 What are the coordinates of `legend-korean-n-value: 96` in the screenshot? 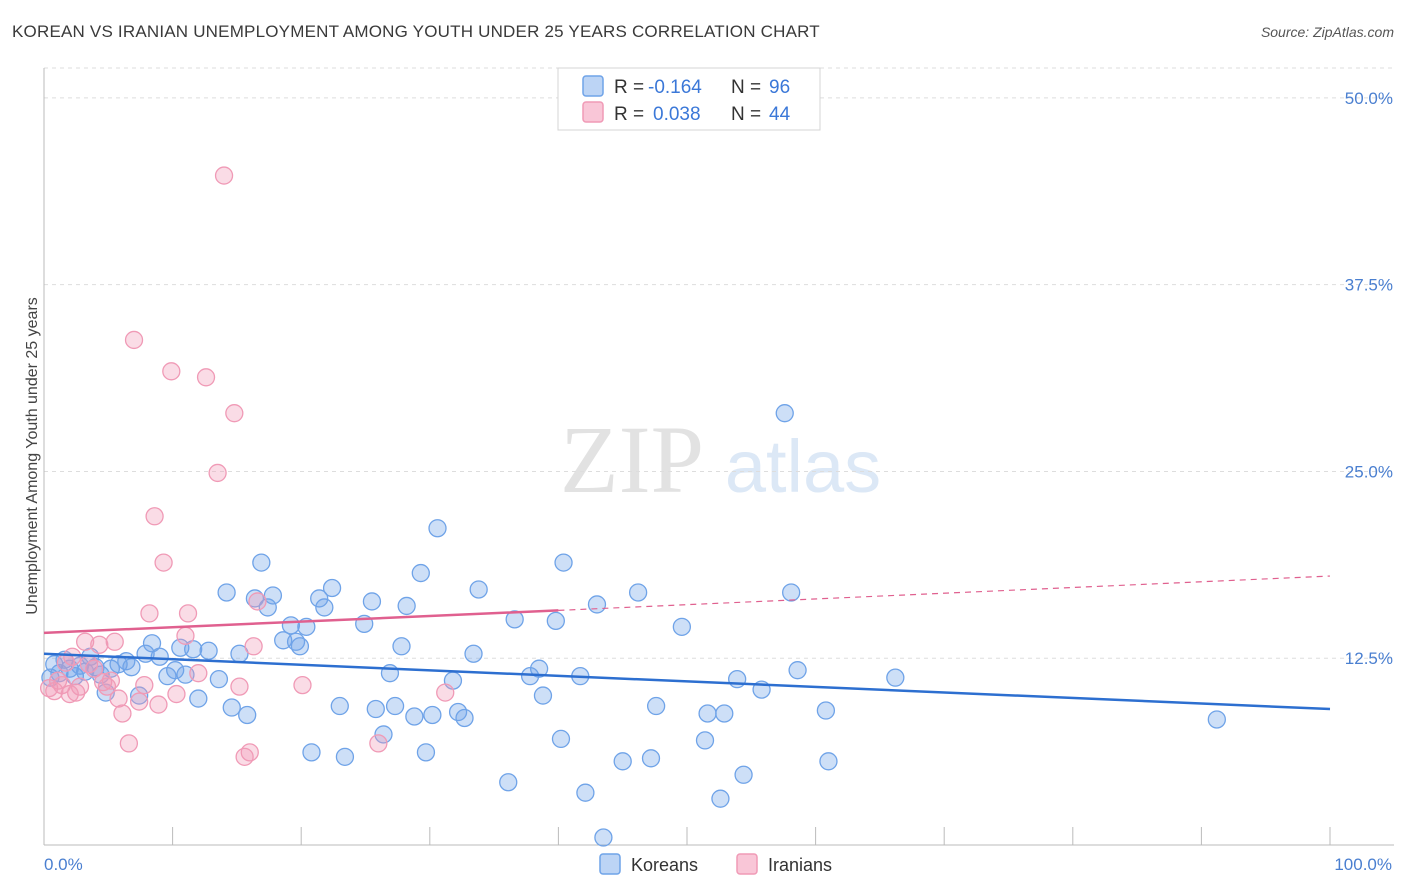 It's located at (779, 87).